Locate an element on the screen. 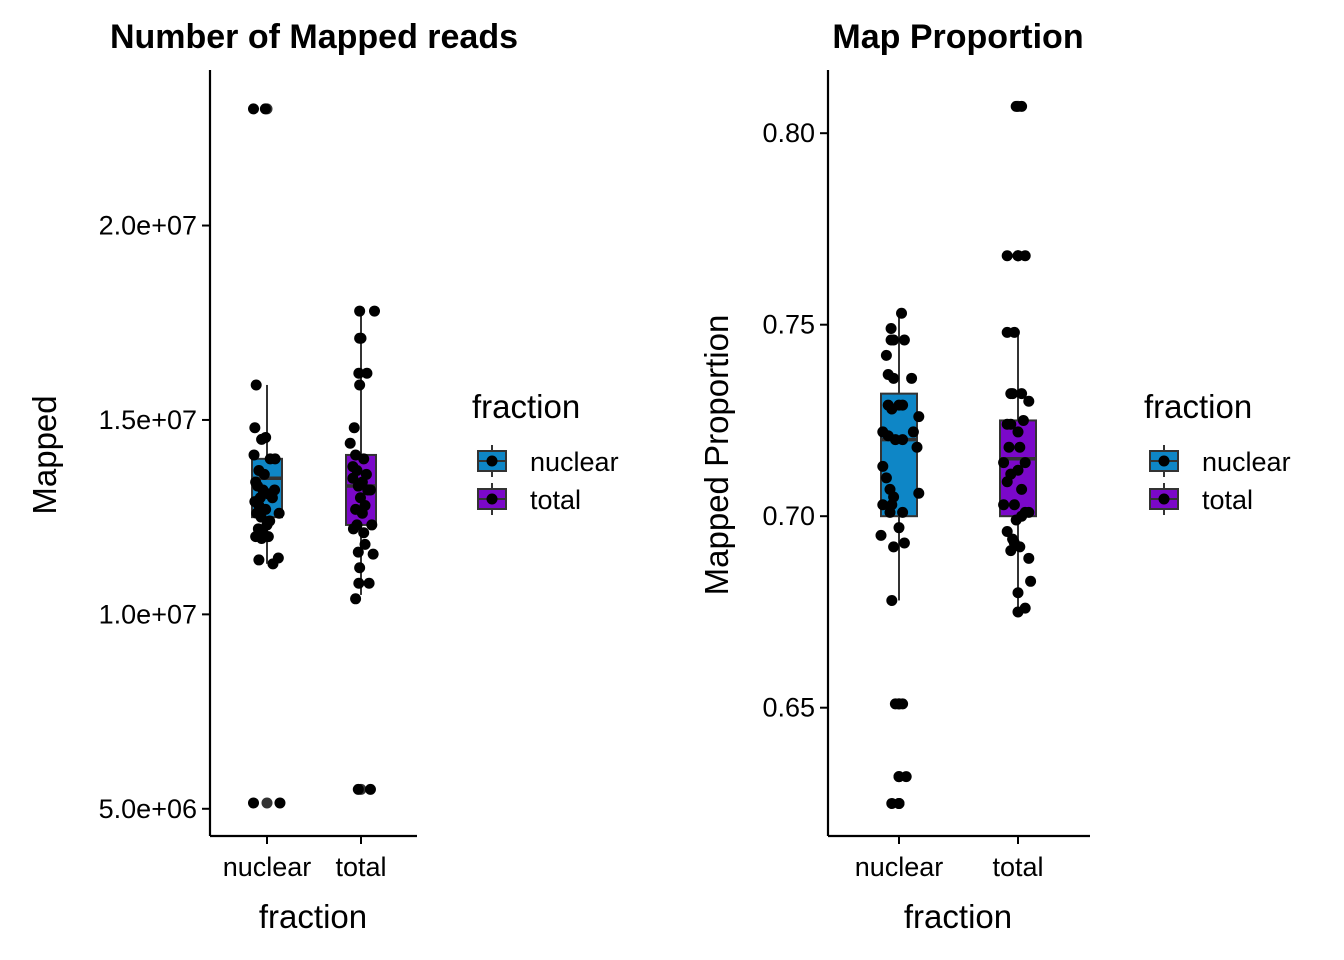 Image resolution: width=1344 pixels, height=960 pixels. outlier-point is located at coordinates (267, 803).